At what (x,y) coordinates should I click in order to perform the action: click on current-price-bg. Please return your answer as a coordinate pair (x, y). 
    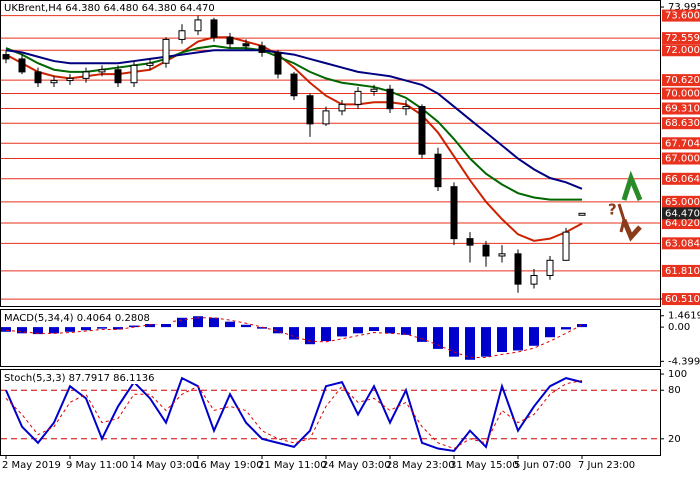
    Looking at the image, I should click on (681, 213).